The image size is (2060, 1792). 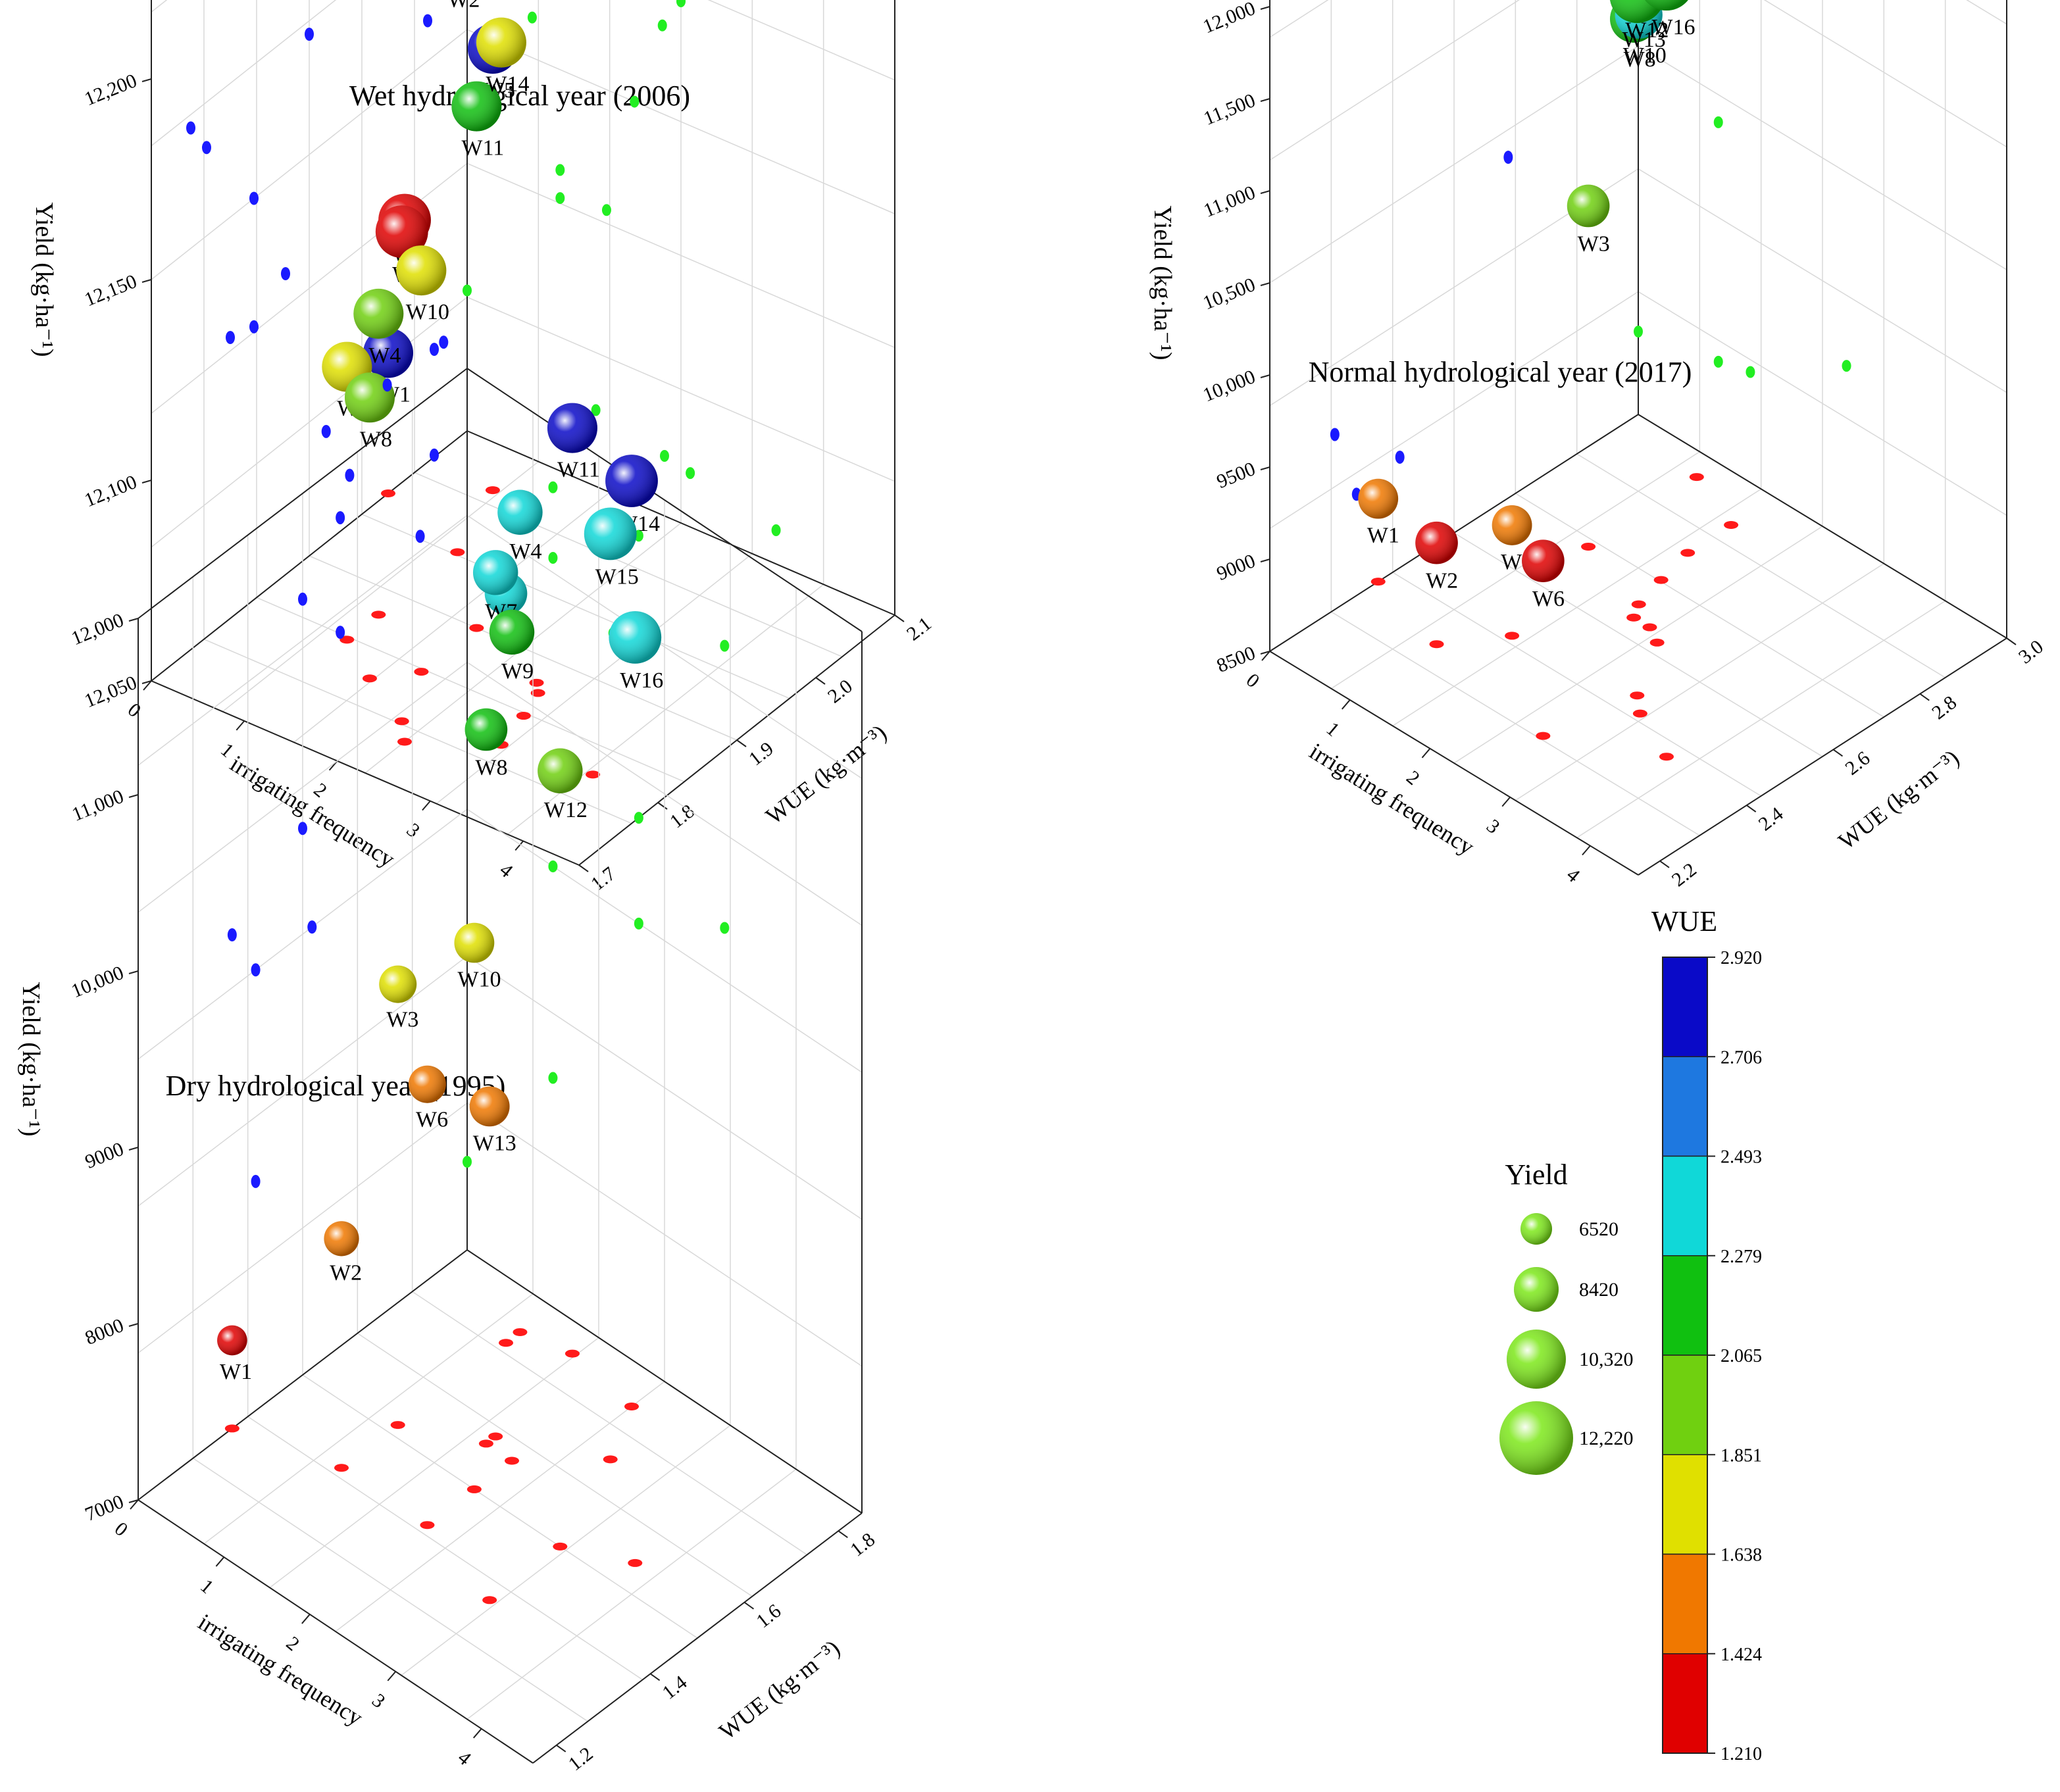 I want to click on y-tick-label: 2.2, so click(x=1685, y=875).